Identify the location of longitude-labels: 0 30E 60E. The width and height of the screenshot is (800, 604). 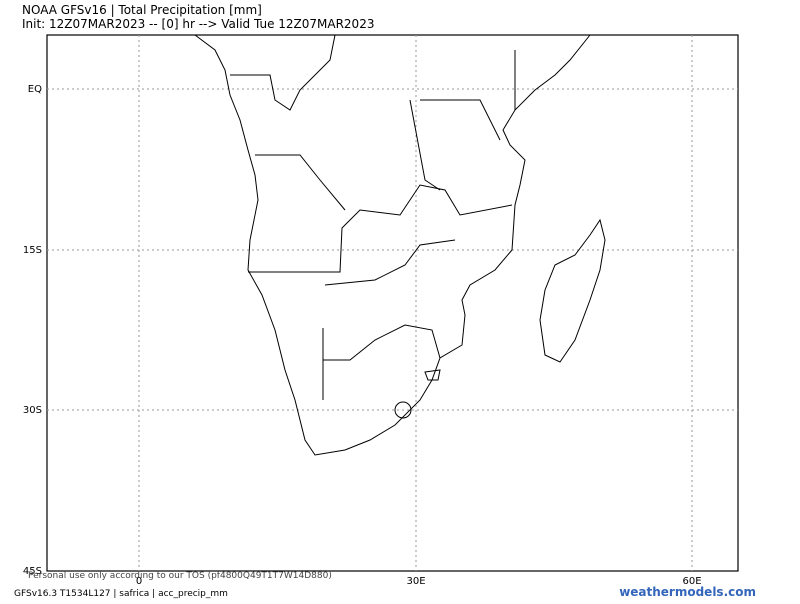
(419, 581).